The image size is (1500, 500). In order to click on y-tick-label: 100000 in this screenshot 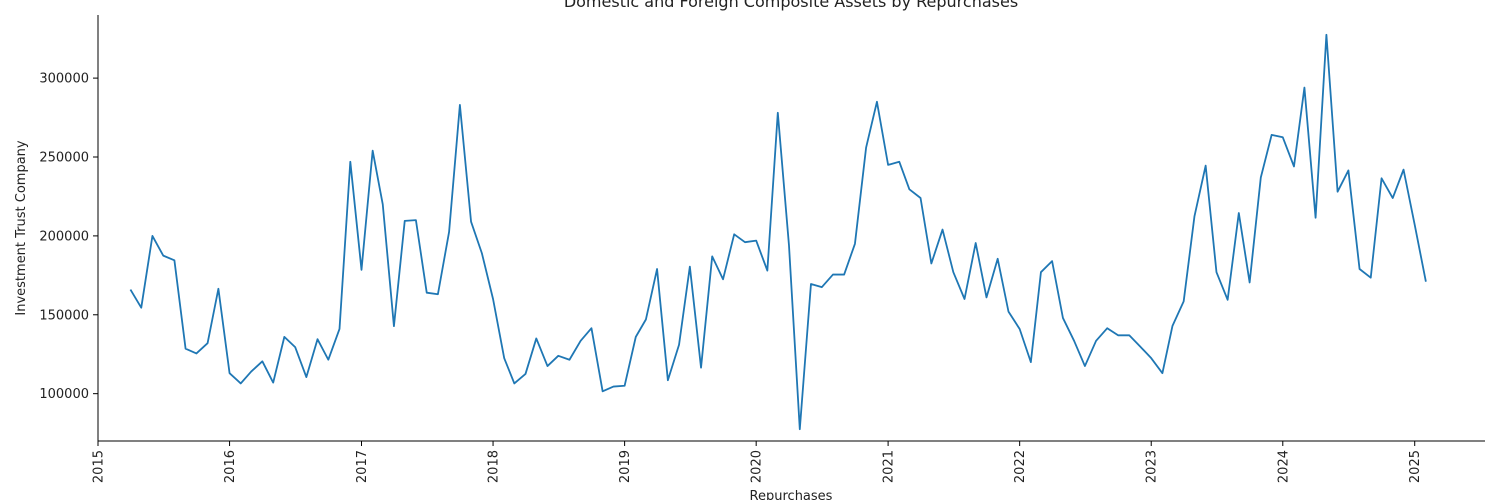, I will do `click(64, 394)`.